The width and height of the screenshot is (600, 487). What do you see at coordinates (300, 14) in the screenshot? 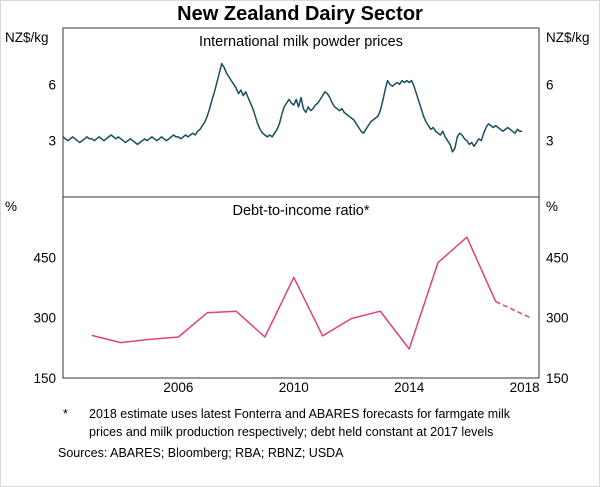
I see `chart-title: New Zealand Dairy Sector` at bounding box center [300, 14].